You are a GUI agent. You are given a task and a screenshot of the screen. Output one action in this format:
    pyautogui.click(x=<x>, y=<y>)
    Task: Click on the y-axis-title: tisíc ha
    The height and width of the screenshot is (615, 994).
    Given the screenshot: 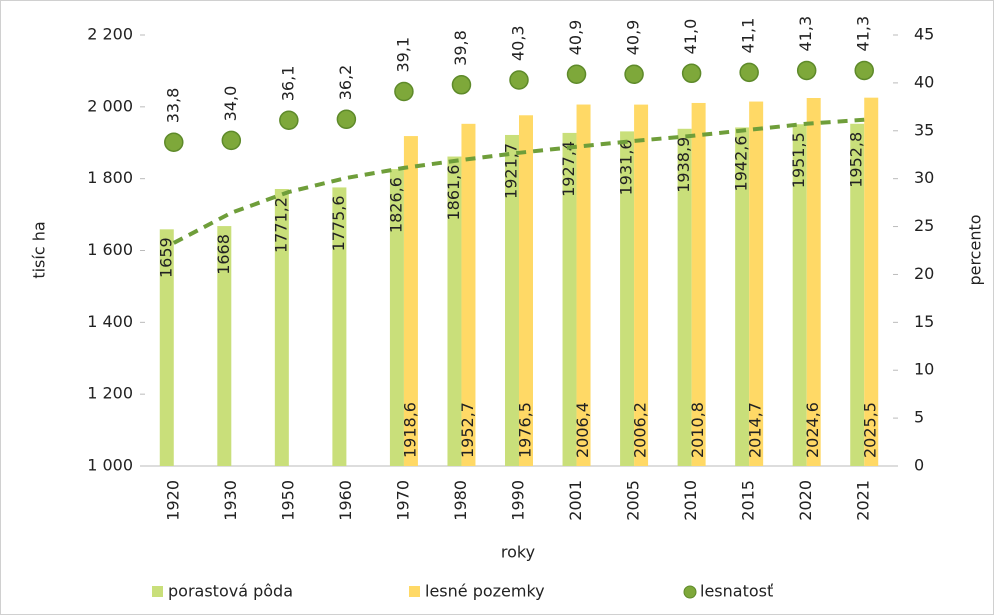 What is the action you would take?
    pyautogui.click(x=39, y=249)
    